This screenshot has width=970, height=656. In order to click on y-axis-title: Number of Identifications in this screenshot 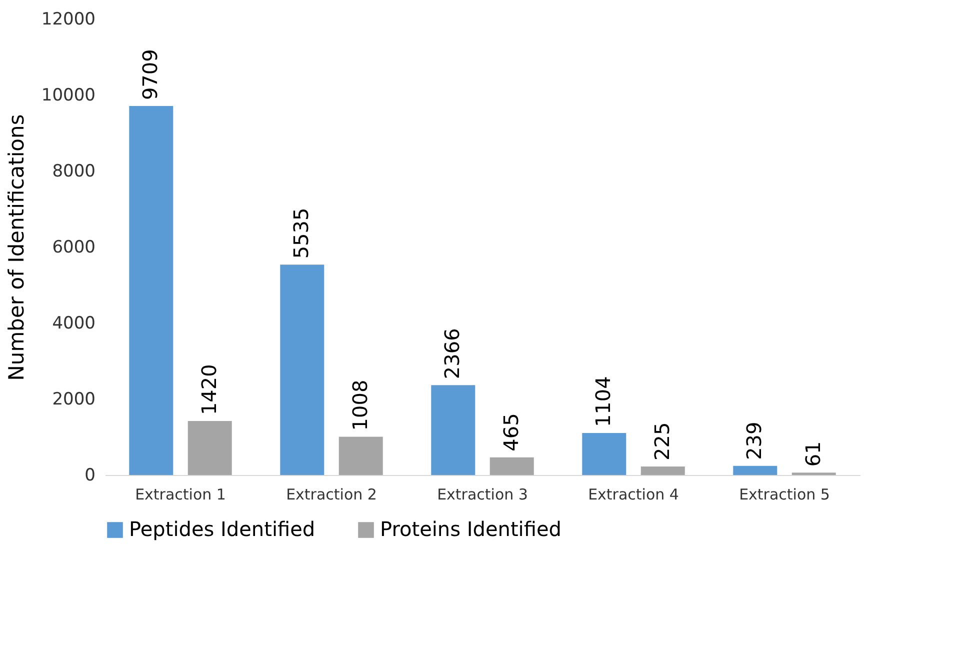, I will do `click(16, 247)`.